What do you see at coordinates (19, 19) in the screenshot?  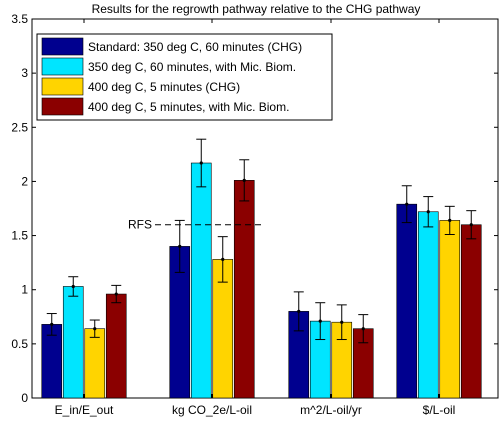 I see `y-tick-label: 3.5` at bounding box center [19, 19].